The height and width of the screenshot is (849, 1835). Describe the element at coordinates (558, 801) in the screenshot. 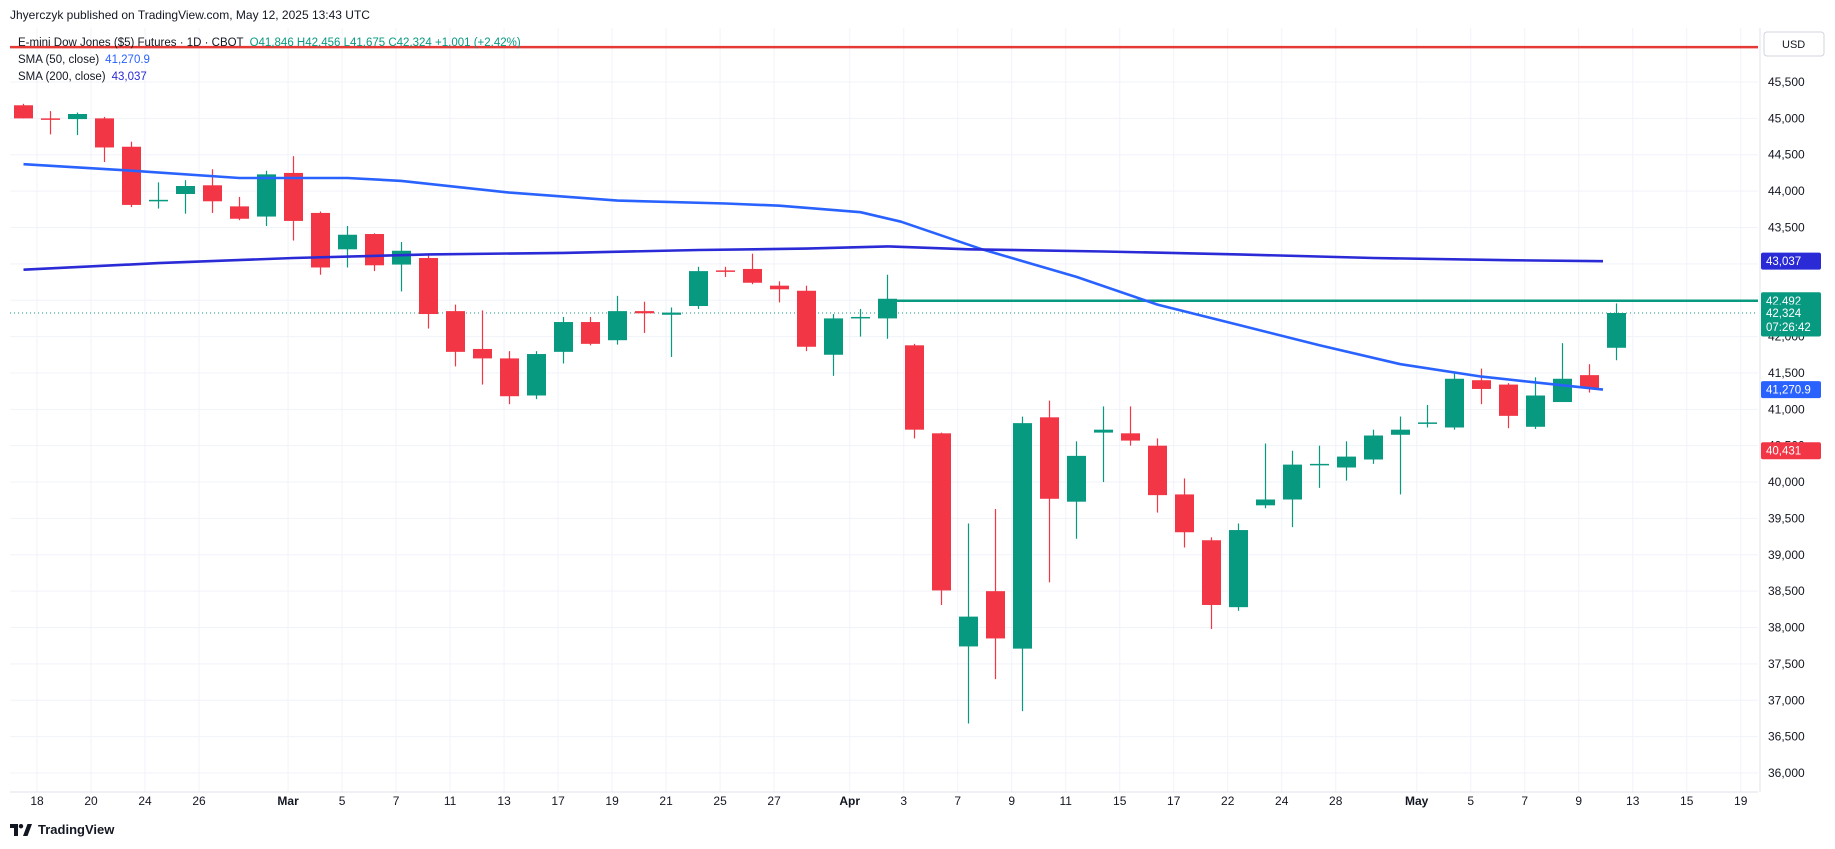

I see `x-tick-label: 17` at that location.